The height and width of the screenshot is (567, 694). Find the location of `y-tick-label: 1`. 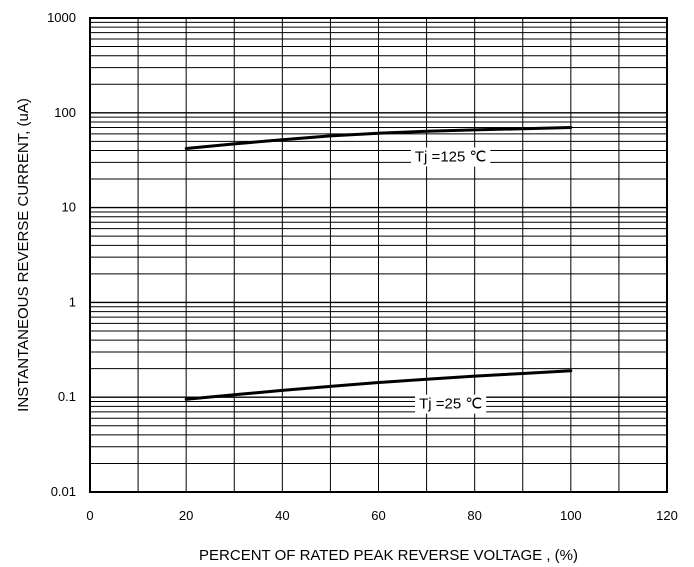

y-tick-label: 1 is located at coordinates (72, 301).